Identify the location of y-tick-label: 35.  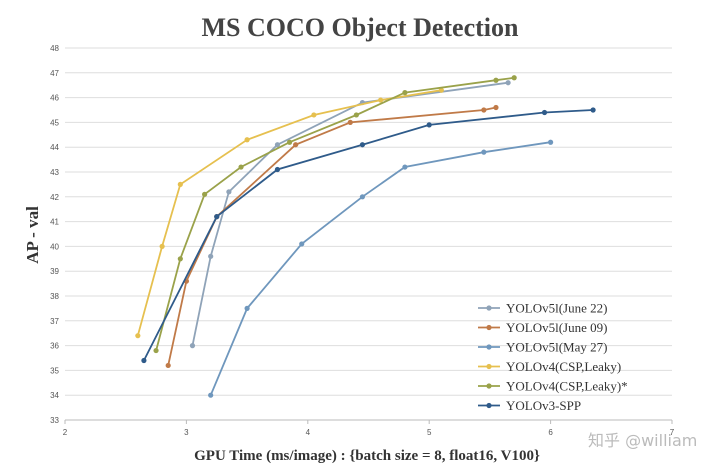
(54, 370).